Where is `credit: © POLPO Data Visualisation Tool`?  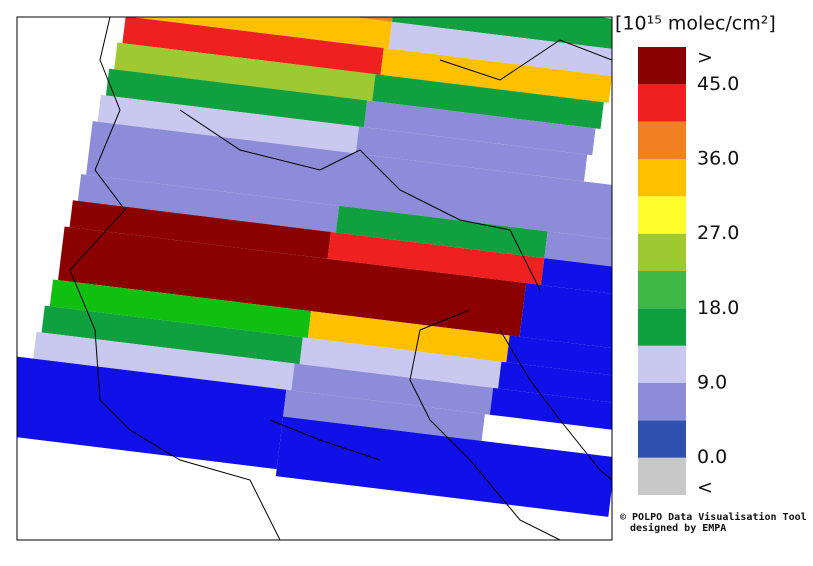 credit: © POLPO Data Visualisation Tool is located at coordinates (713, 517).